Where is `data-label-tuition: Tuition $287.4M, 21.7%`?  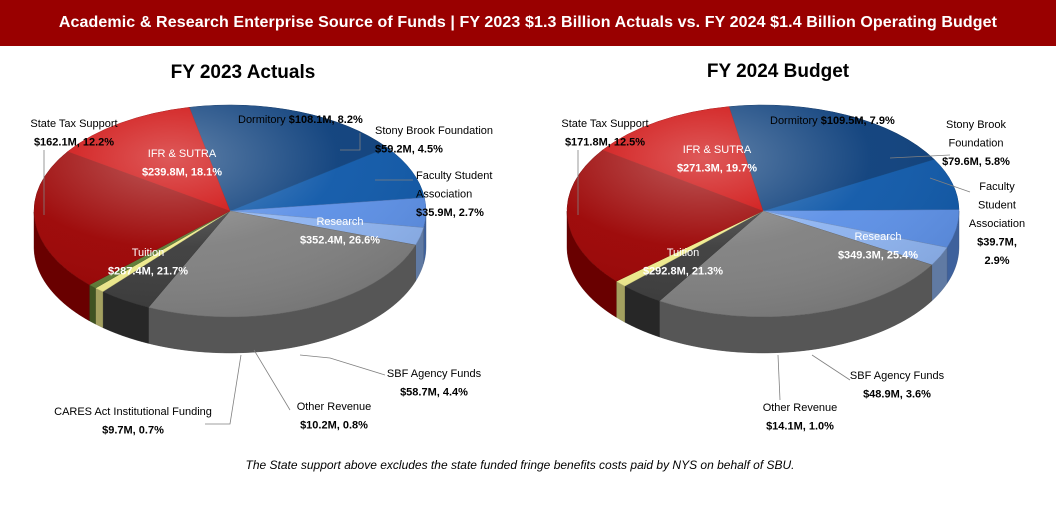 data-label-tuition: Tuition $287.4M, 21.7% is located at coordinates (148, 262).